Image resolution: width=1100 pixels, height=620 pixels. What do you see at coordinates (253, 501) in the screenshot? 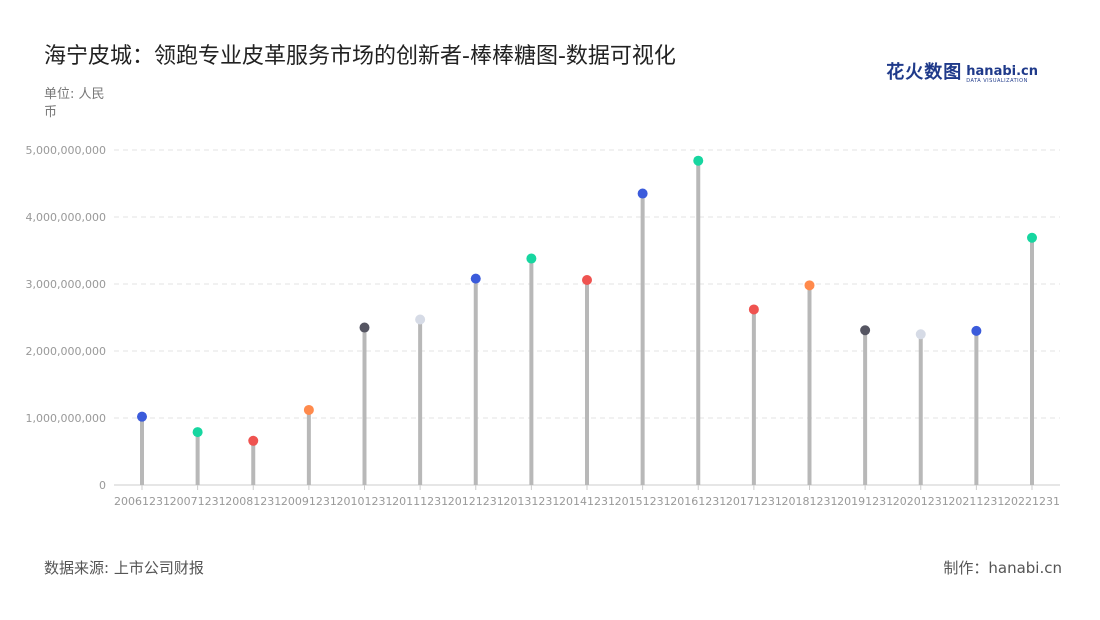
I see `x-tick-label: 20081231` at bounding box center [253, 501].